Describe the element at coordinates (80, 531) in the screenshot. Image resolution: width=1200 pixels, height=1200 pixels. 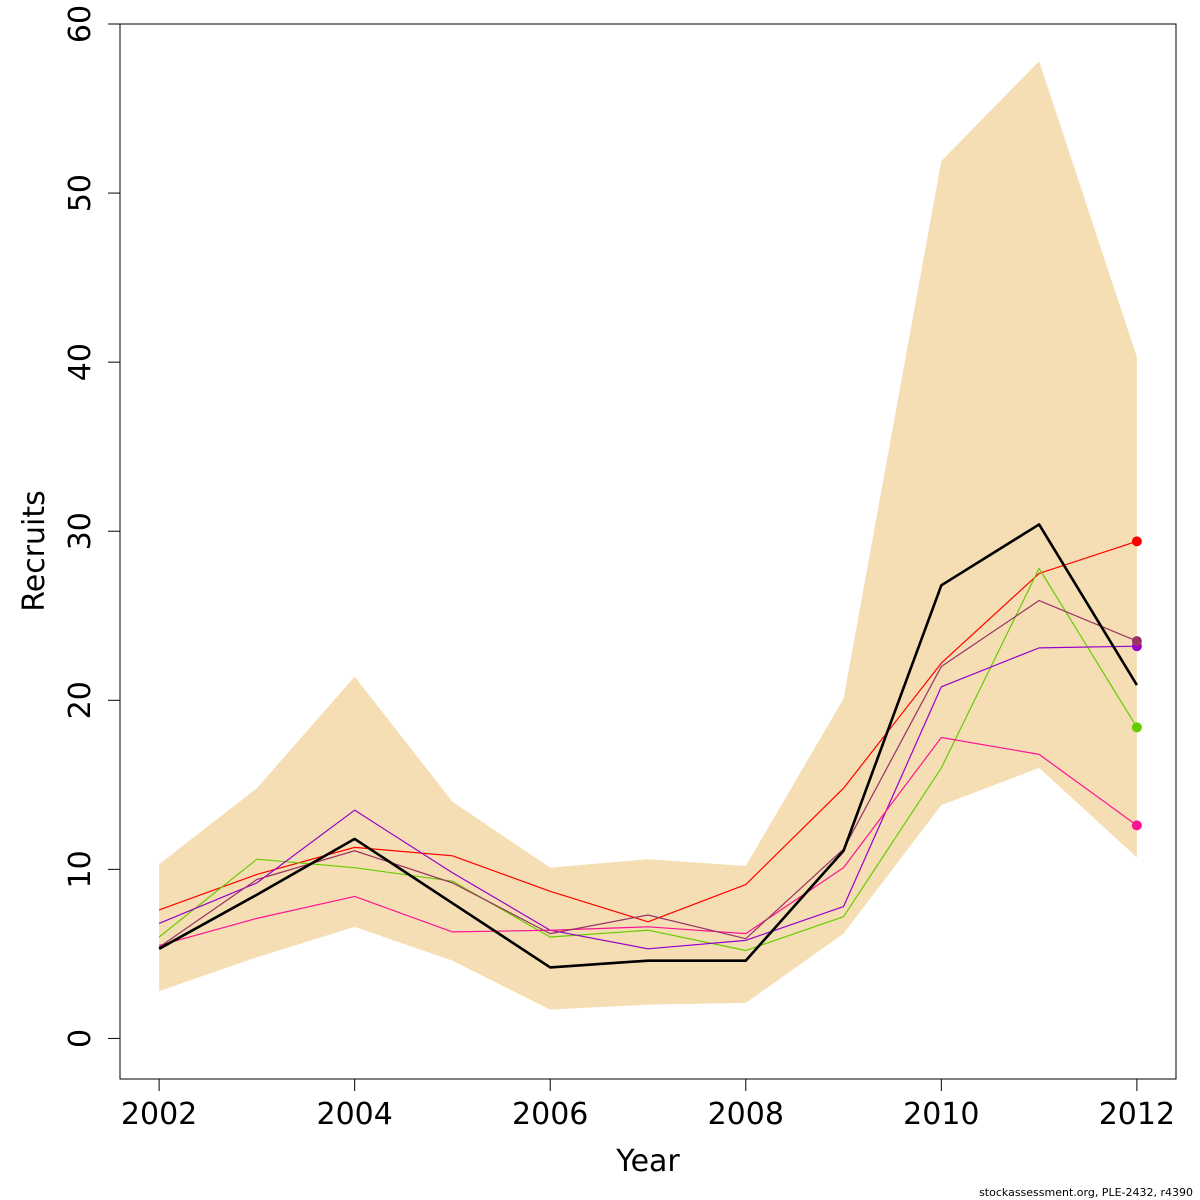
I see `y-tick-label: 30` at that location.